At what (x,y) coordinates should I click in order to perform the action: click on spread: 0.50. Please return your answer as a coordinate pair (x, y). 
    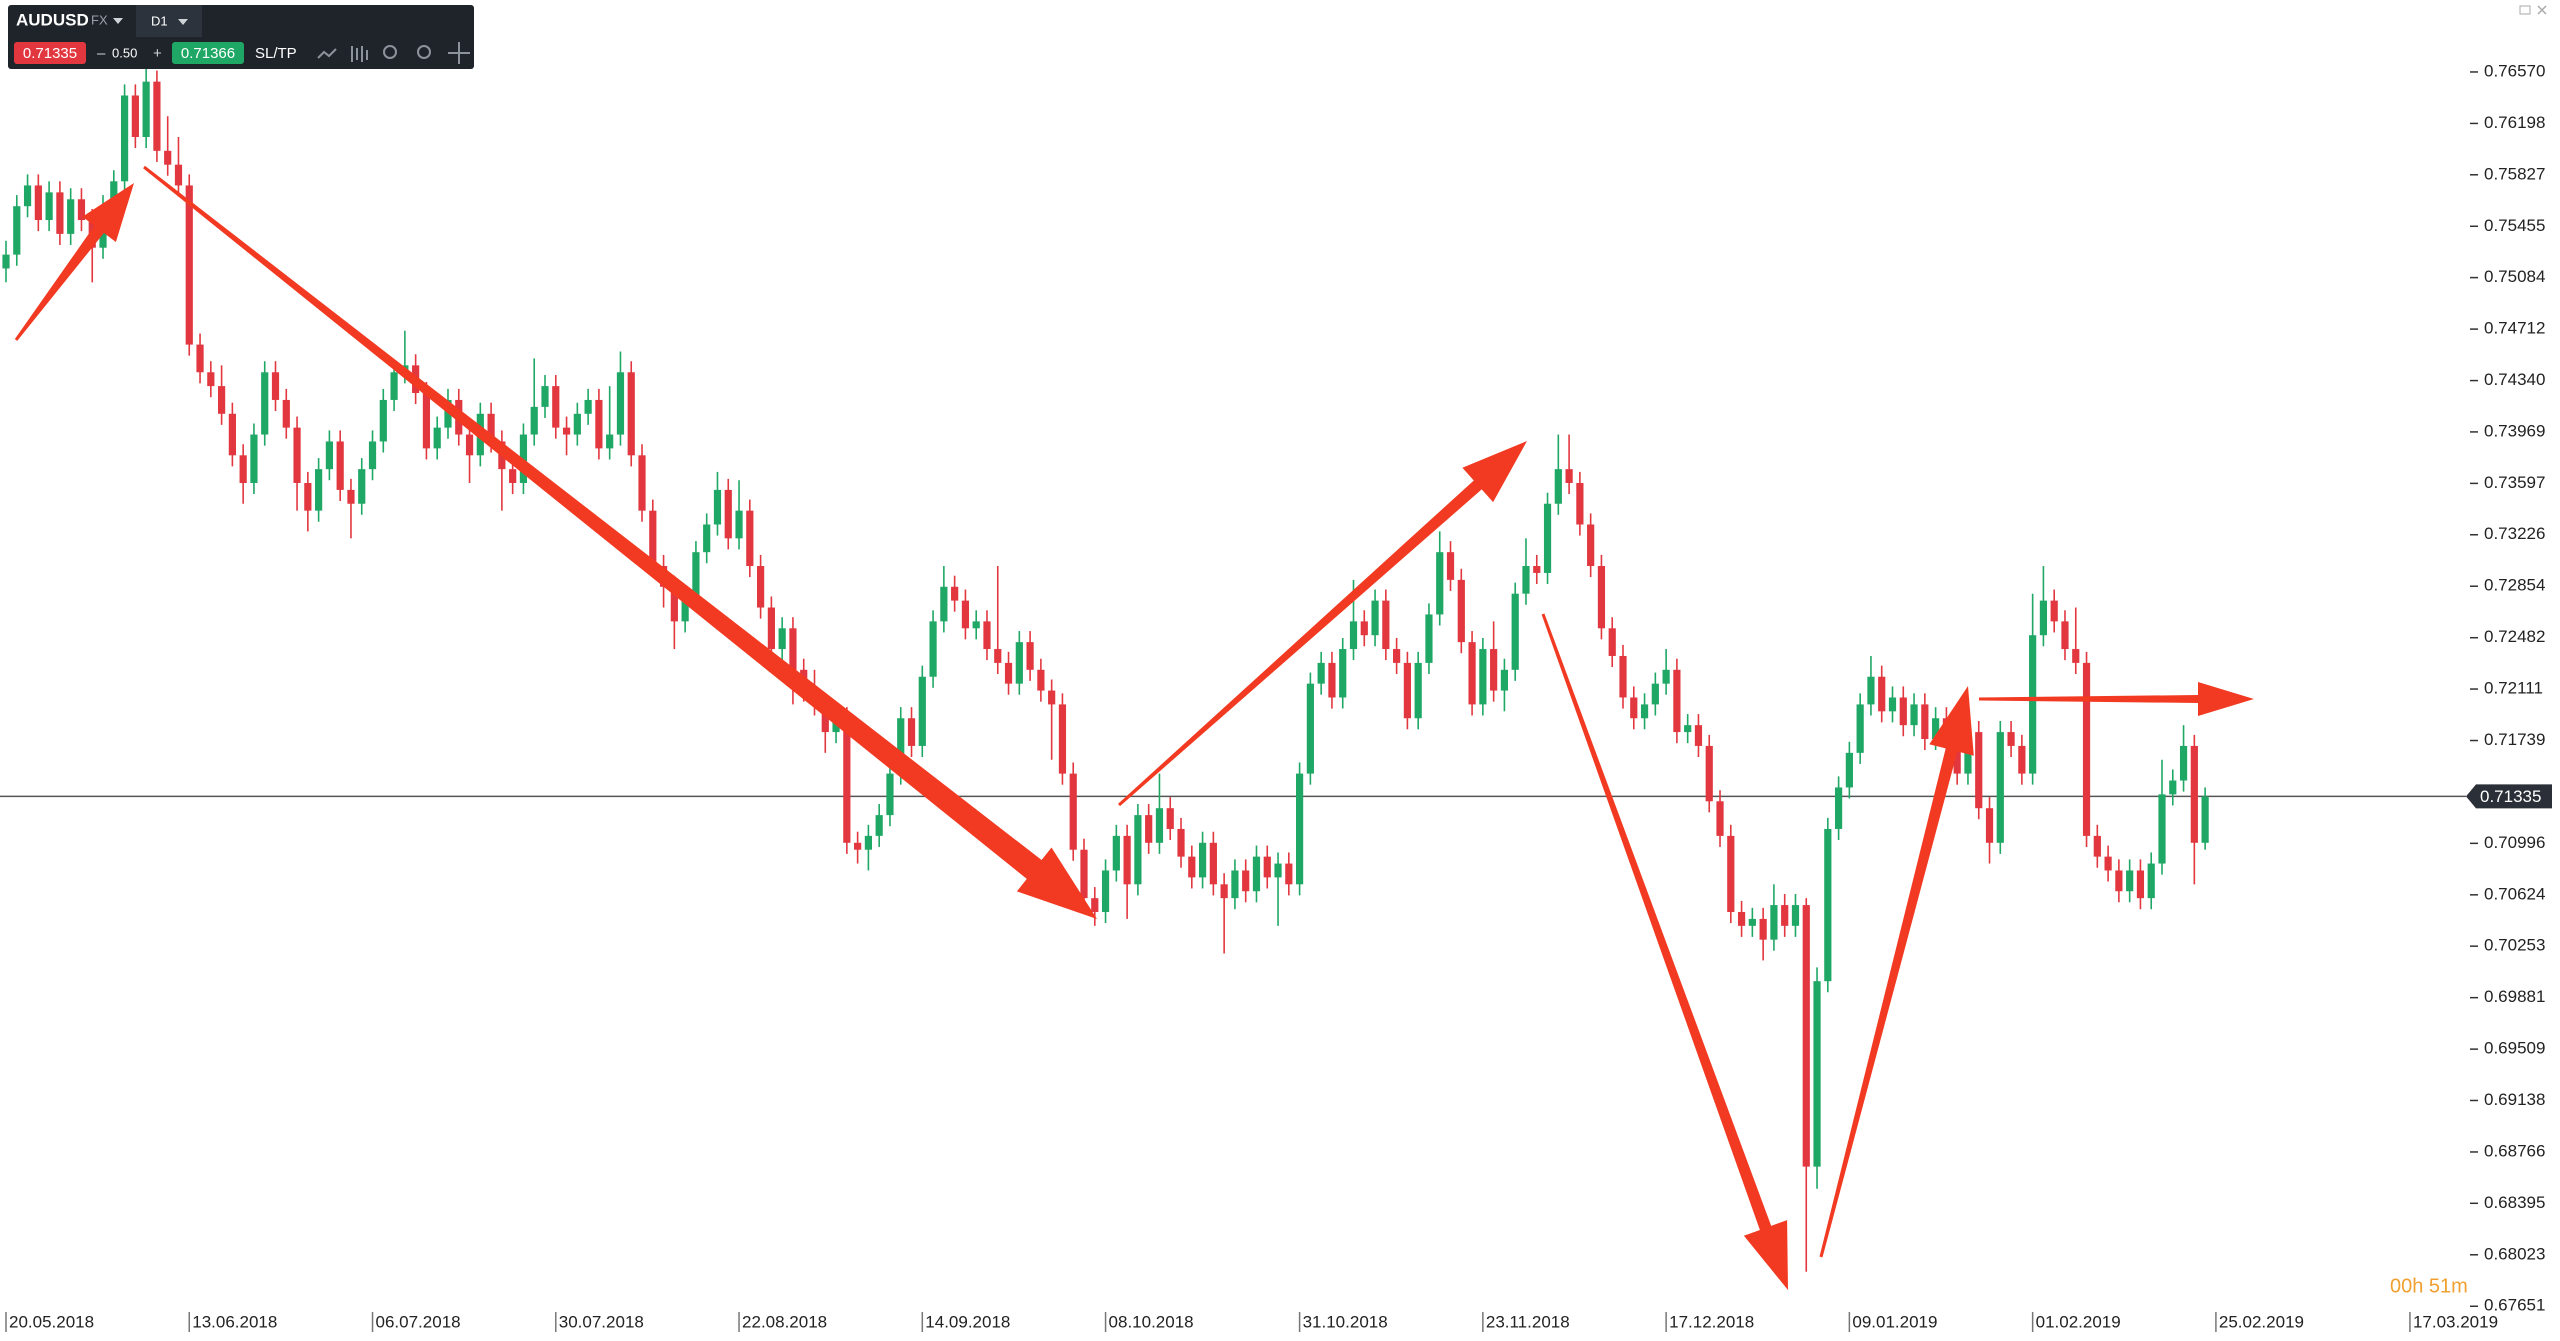
    Looking at the image, I should click on (124, 52).